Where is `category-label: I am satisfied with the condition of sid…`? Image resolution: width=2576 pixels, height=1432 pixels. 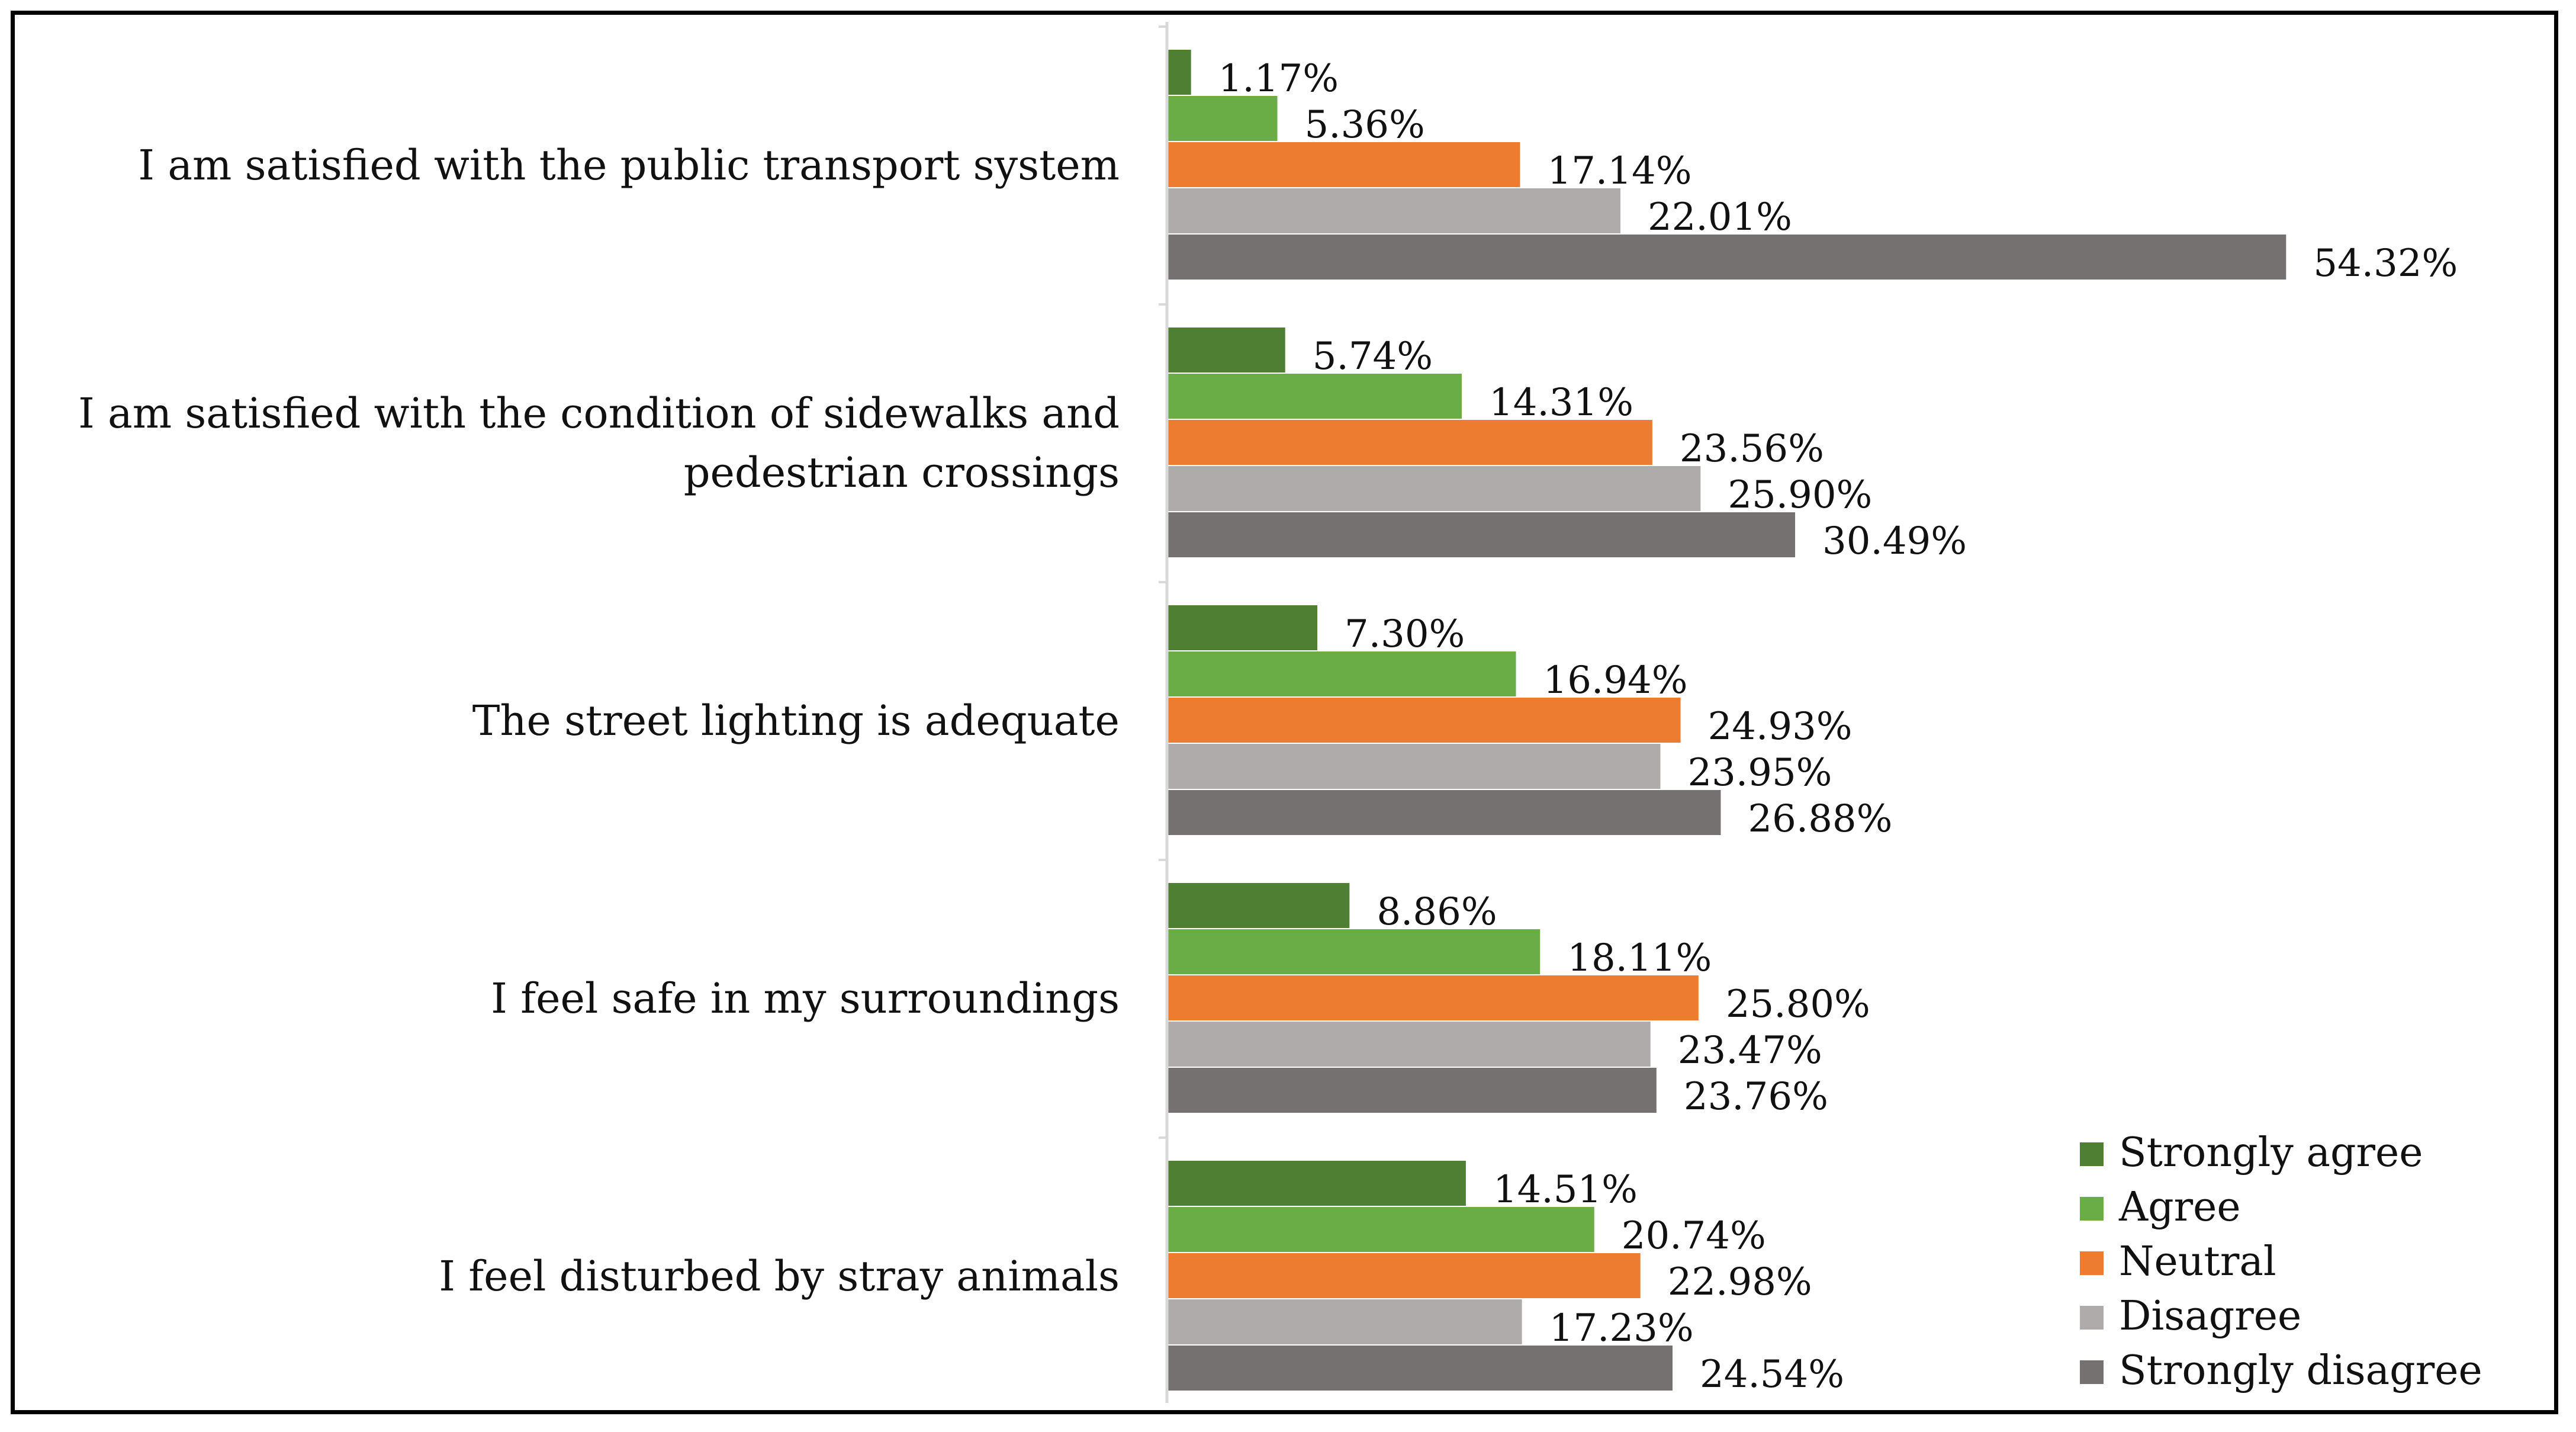
category-label: I am satisfied with the condition of sid… is located at coordinates (599, 413).